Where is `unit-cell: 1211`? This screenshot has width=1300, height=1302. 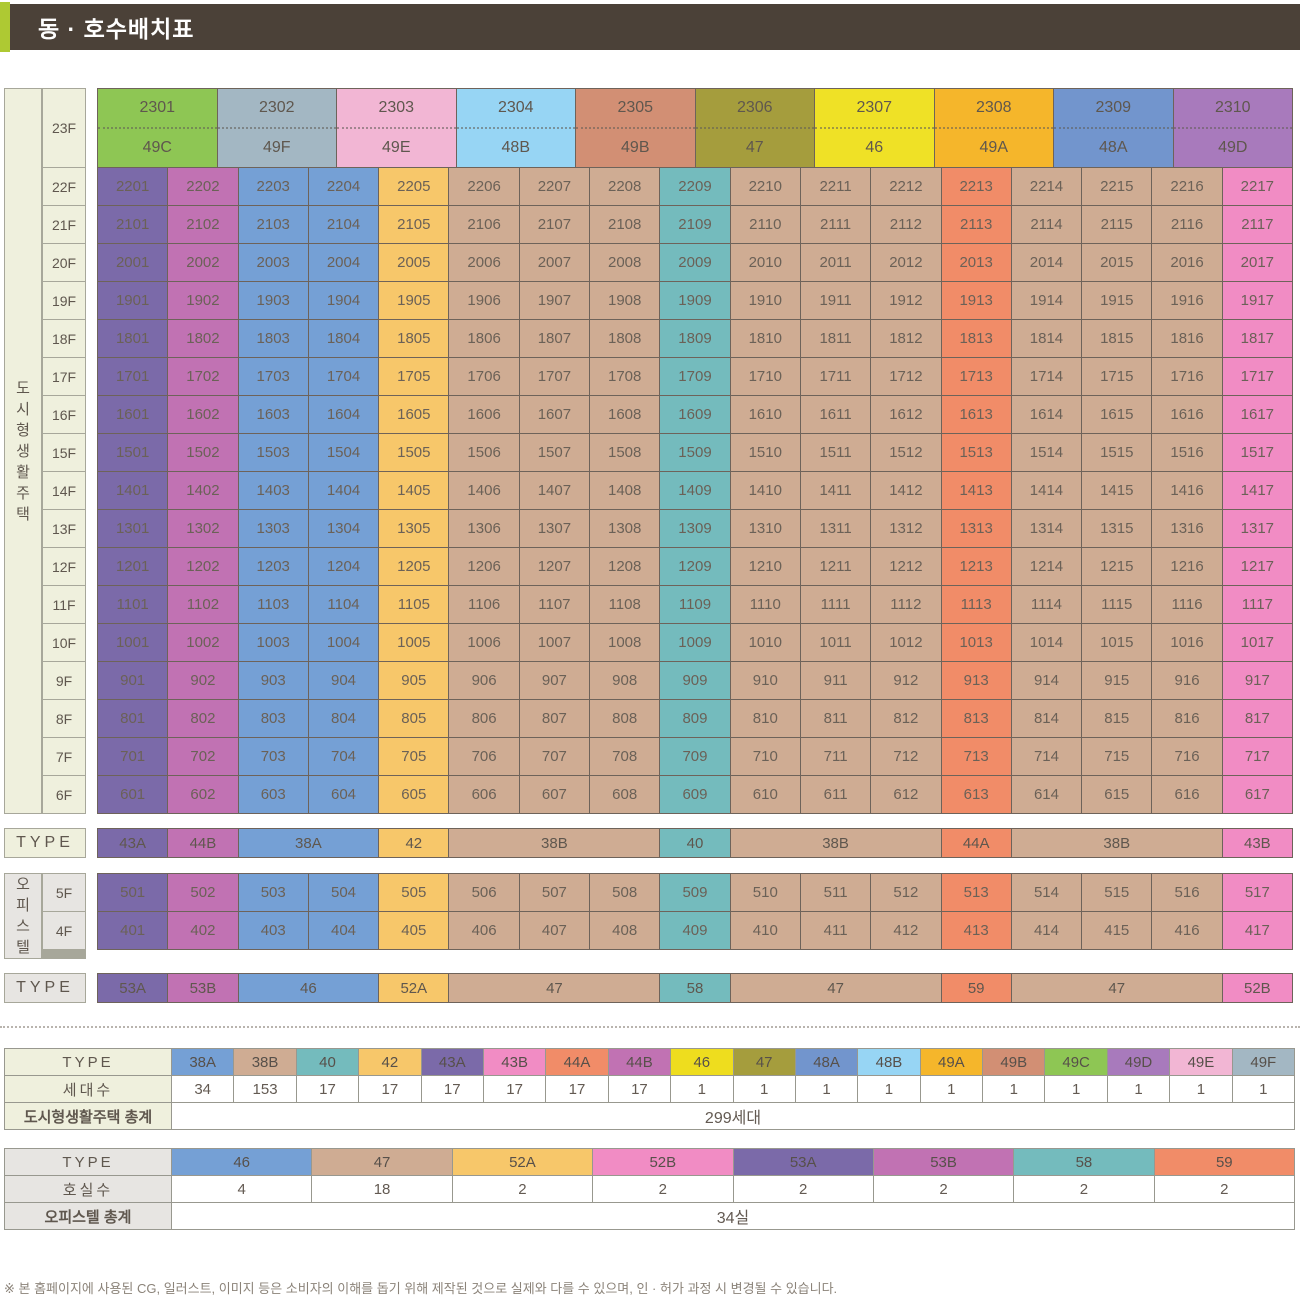 unit-cell: 1211 is located at coordinates (835, 566).